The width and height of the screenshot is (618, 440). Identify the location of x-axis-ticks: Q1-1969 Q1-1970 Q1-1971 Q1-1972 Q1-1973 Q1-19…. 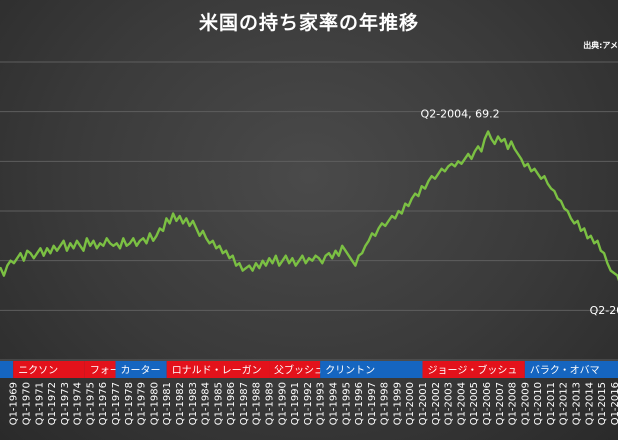
(313, 403).